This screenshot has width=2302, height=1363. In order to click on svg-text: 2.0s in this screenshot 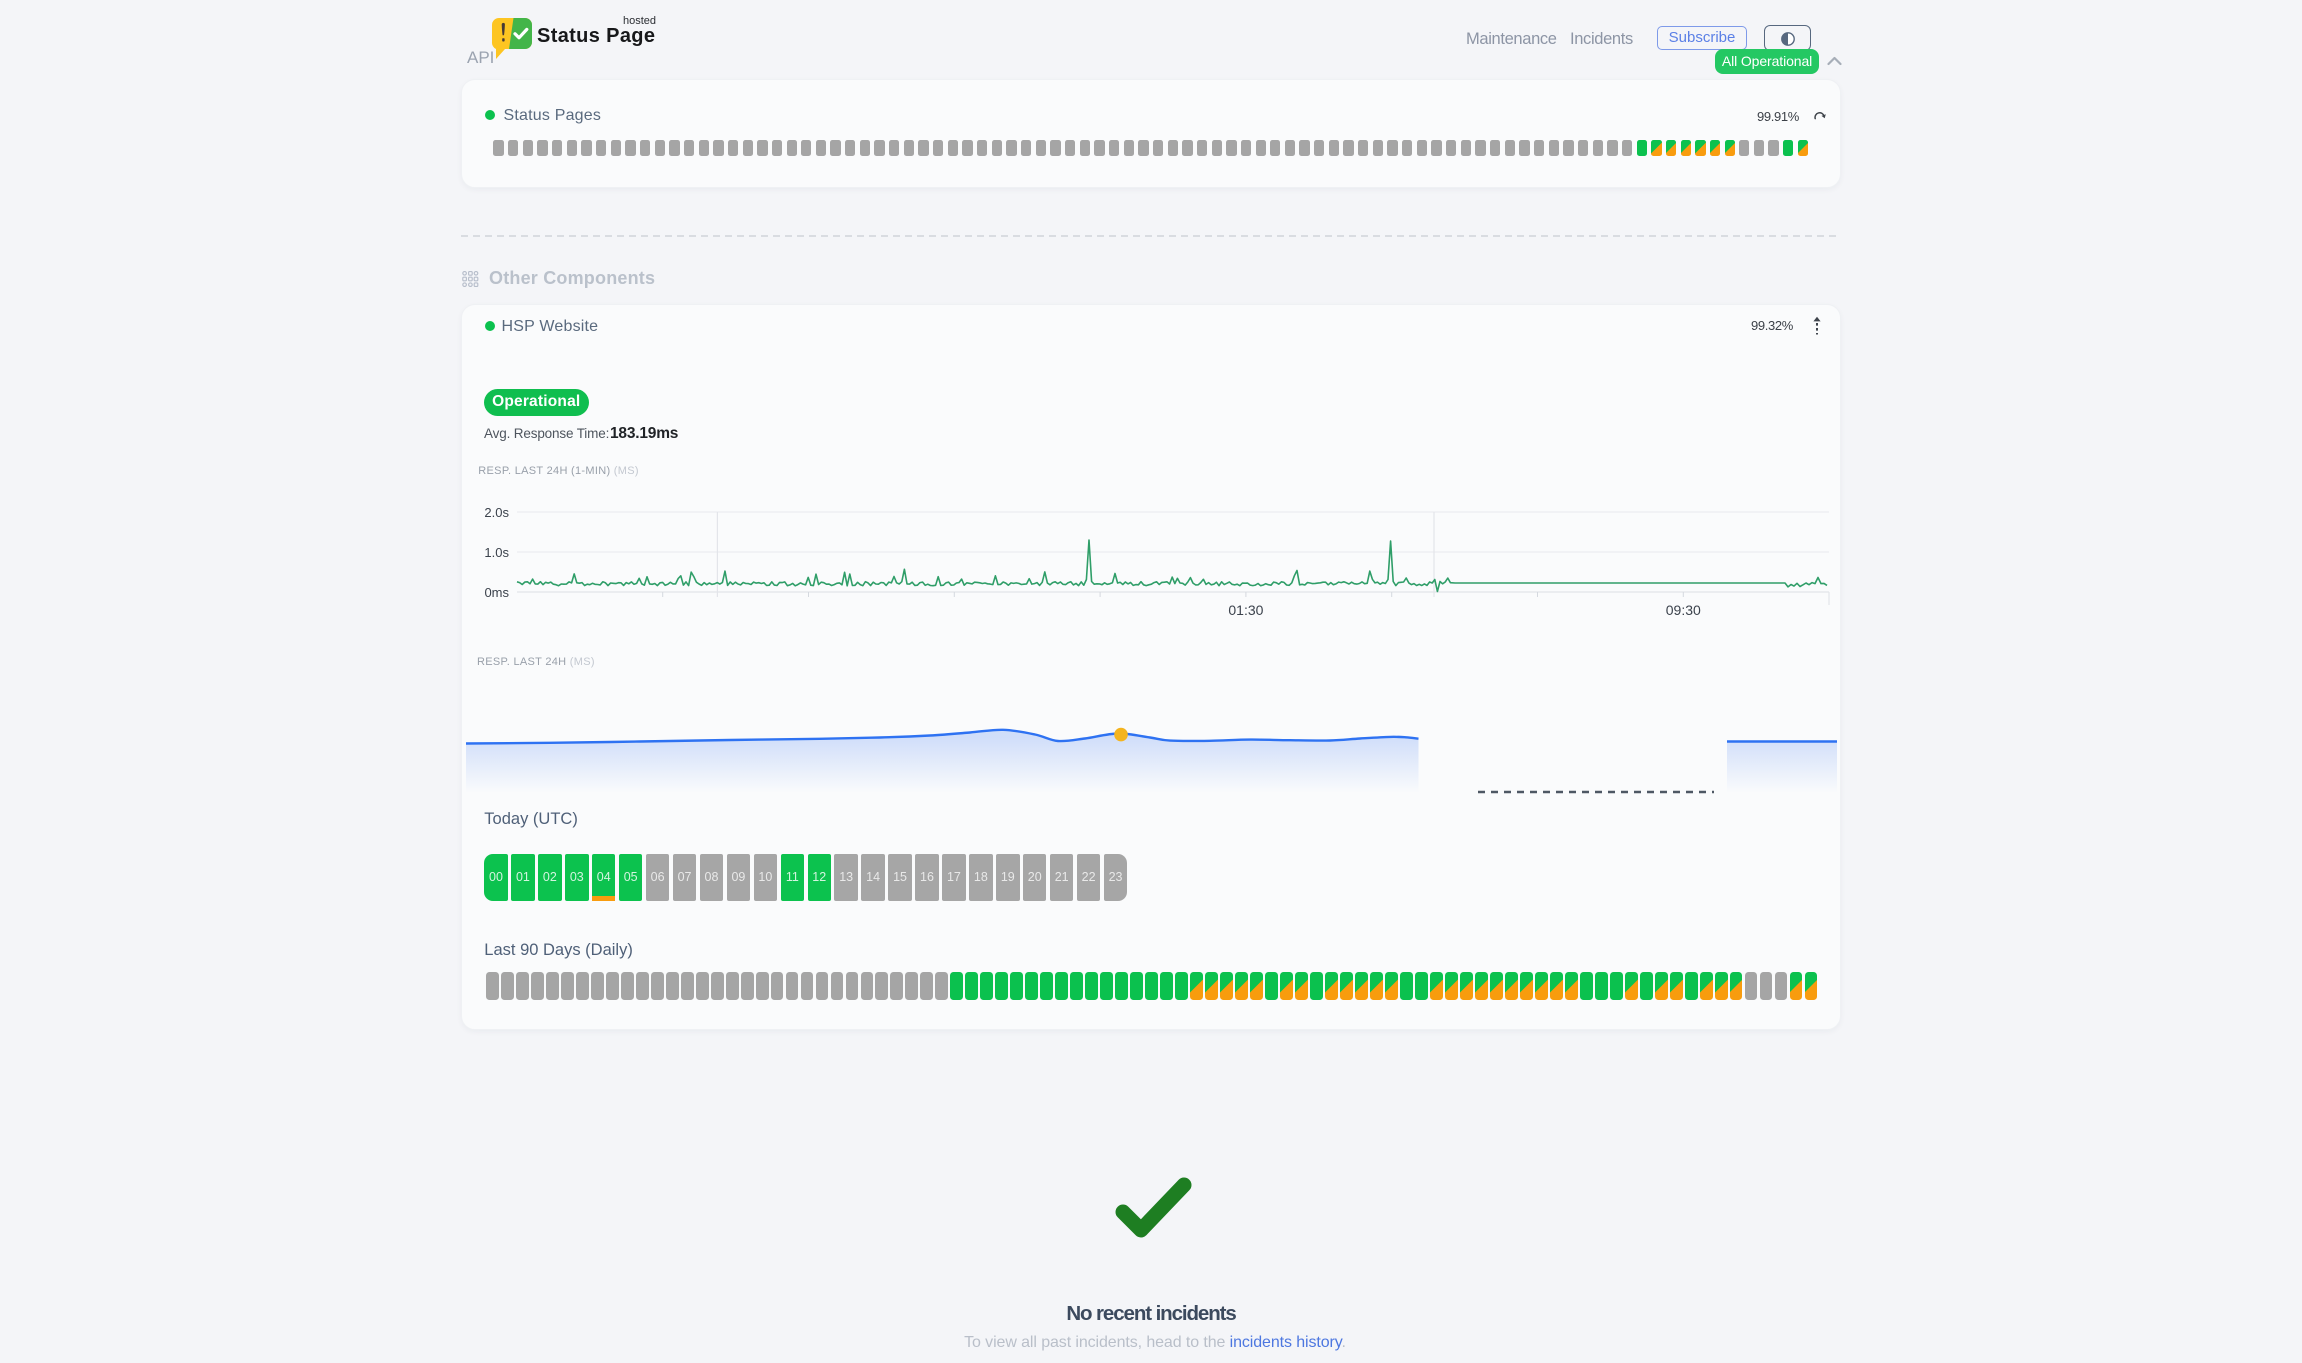, I will do `click(496, 512)`.